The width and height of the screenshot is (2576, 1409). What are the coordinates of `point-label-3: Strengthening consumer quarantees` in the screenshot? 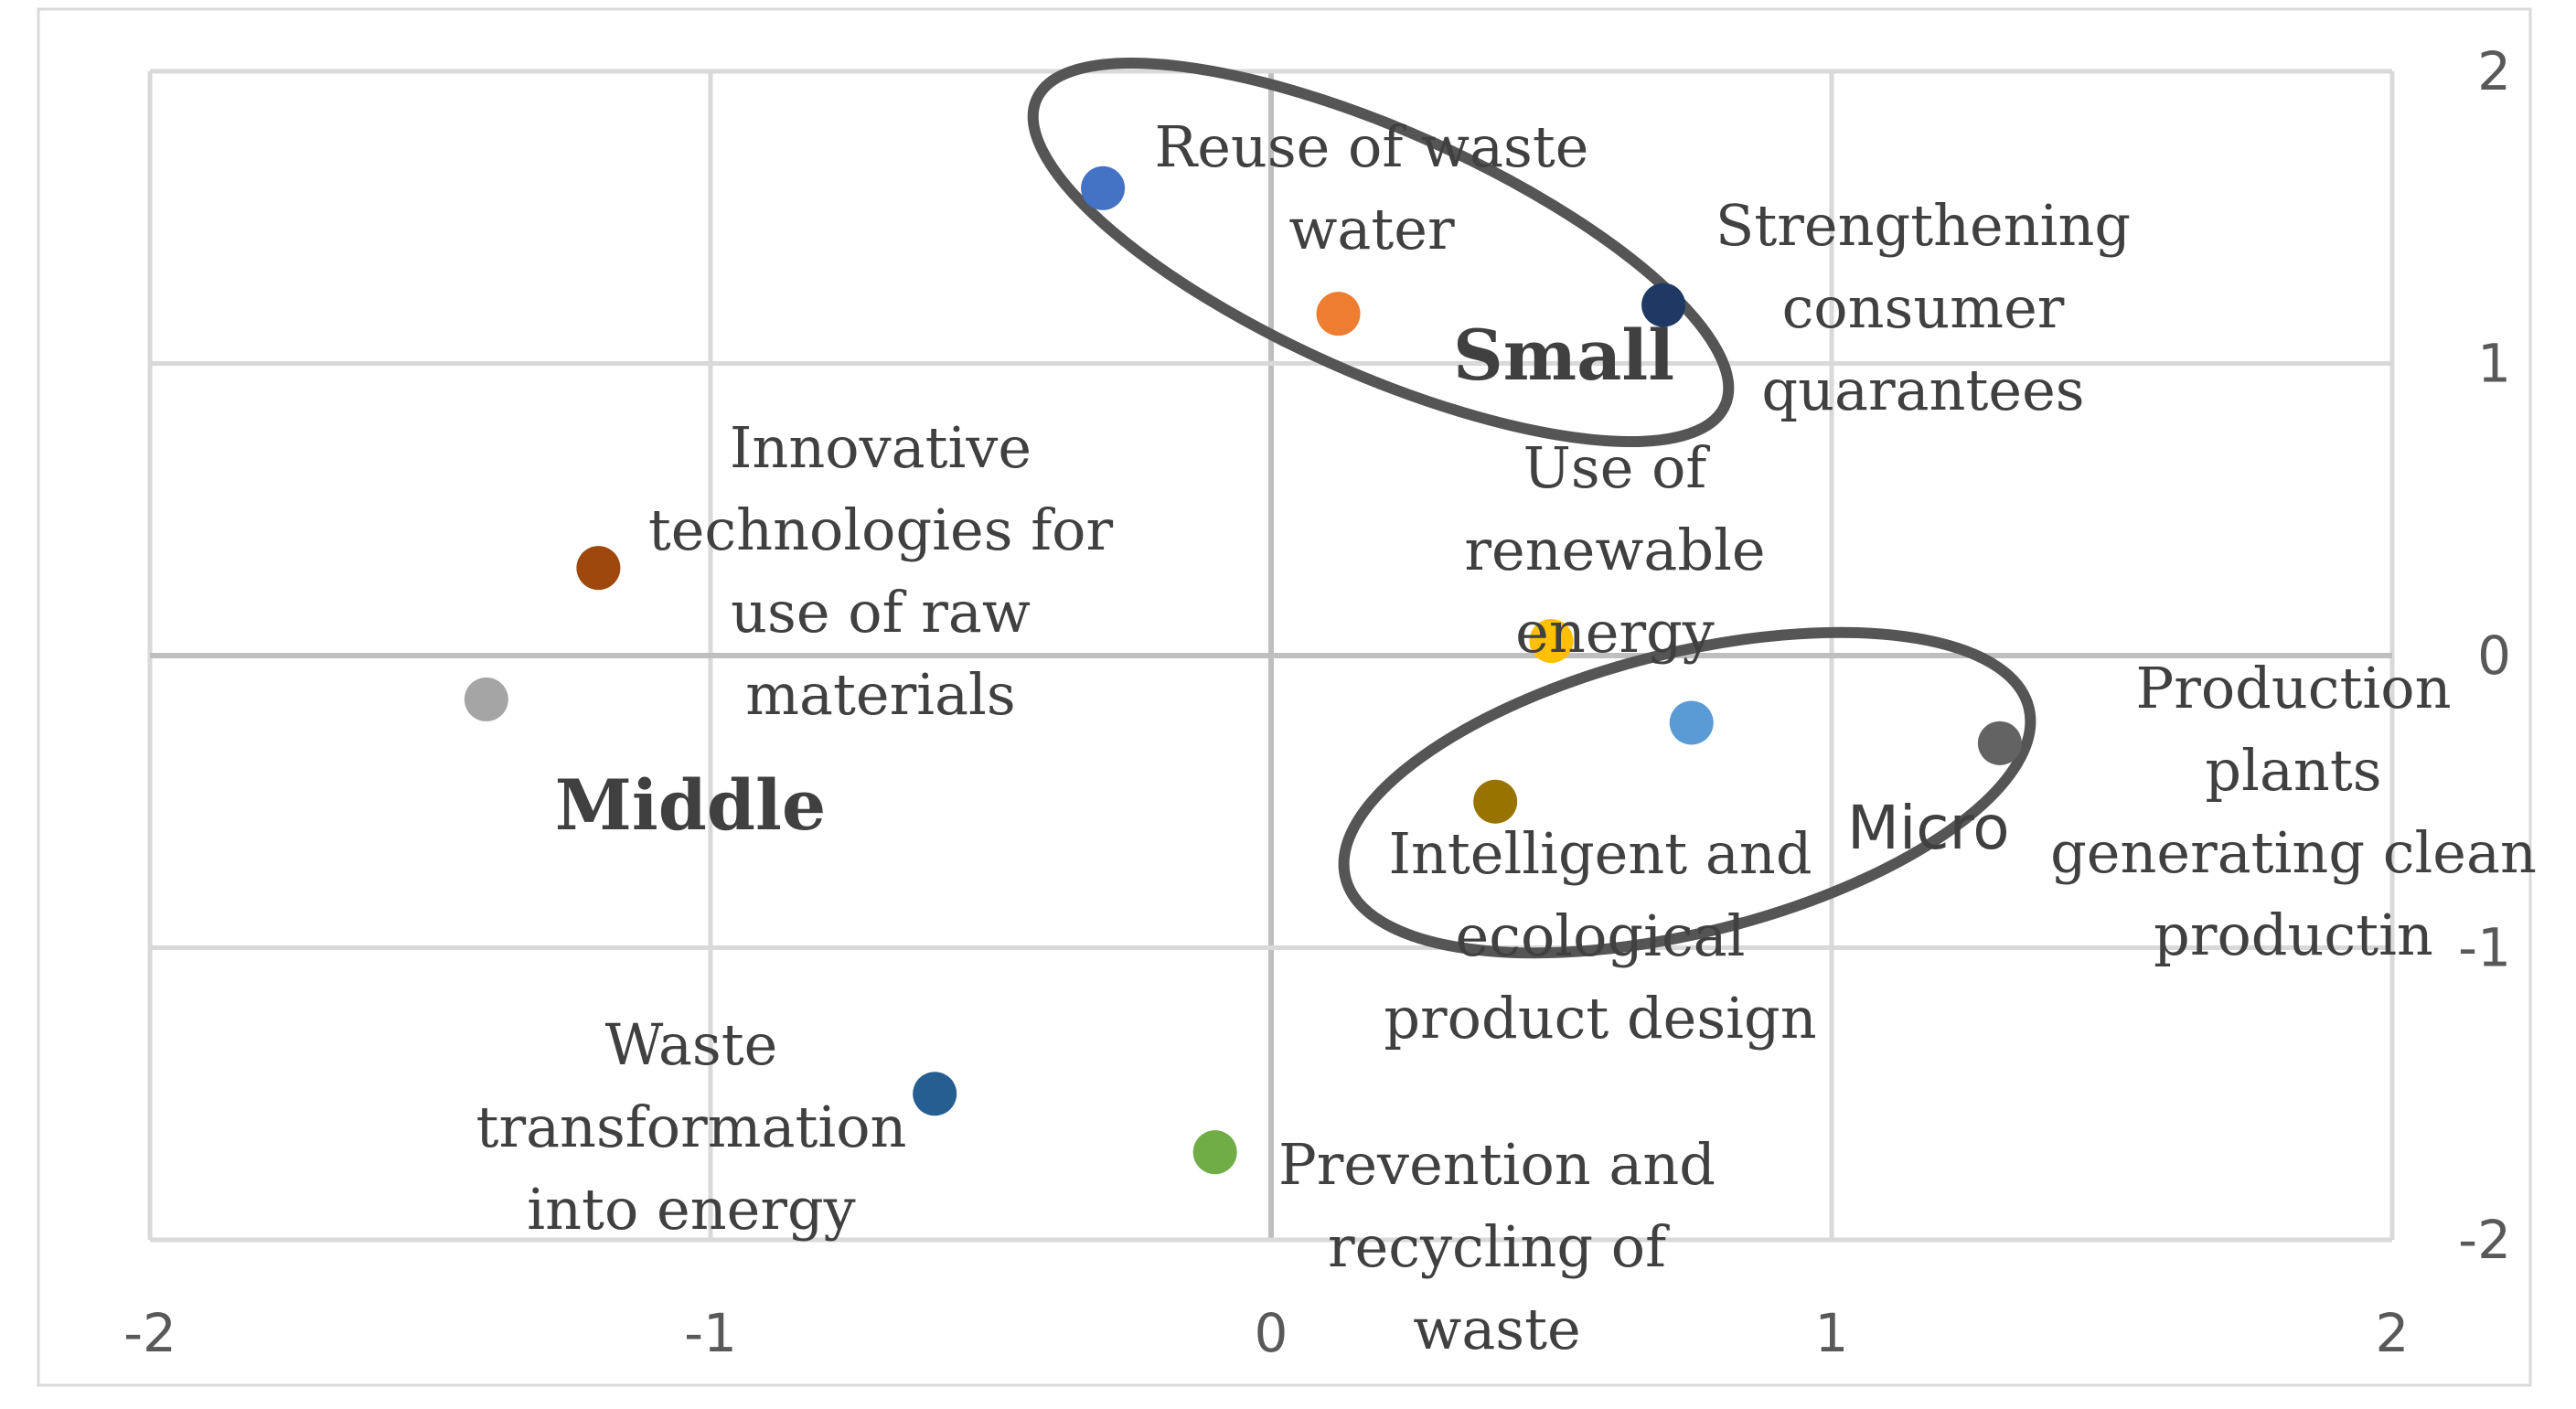 It's located at (1923, 307).